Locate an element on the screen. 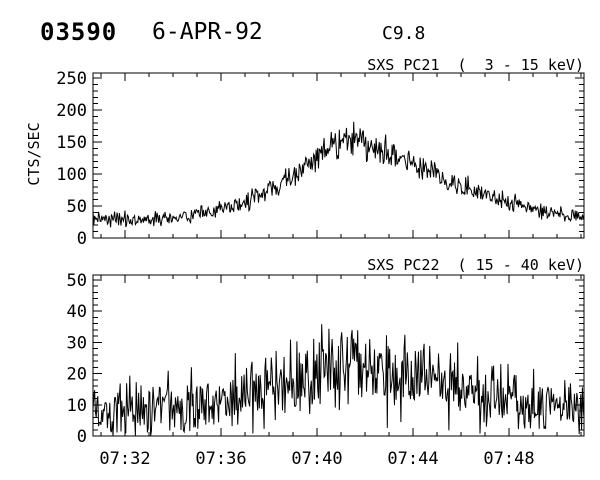 This screenshot has height=480, width=600. flare-number: 03590 is located at coordinates (79, 32).